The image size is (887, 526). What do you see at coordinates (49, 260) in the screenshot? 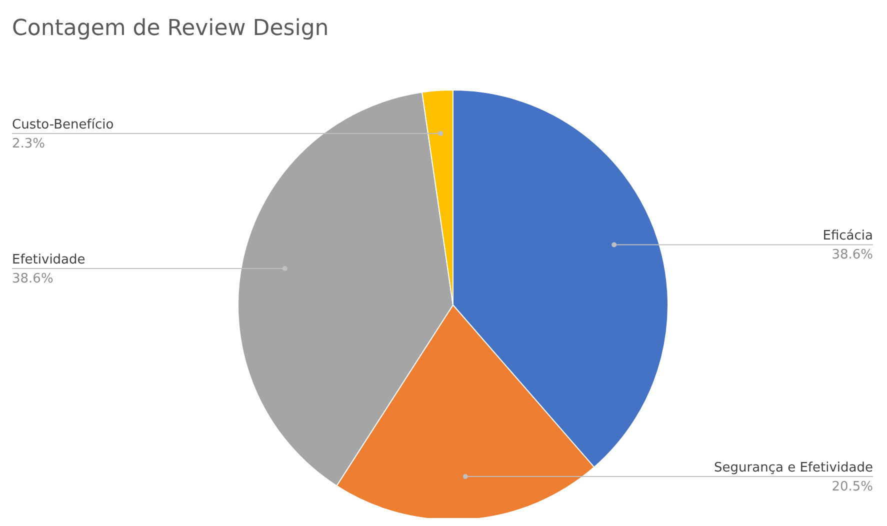
I see `slice-label: Efetividade` at bounding box center [49, 260].